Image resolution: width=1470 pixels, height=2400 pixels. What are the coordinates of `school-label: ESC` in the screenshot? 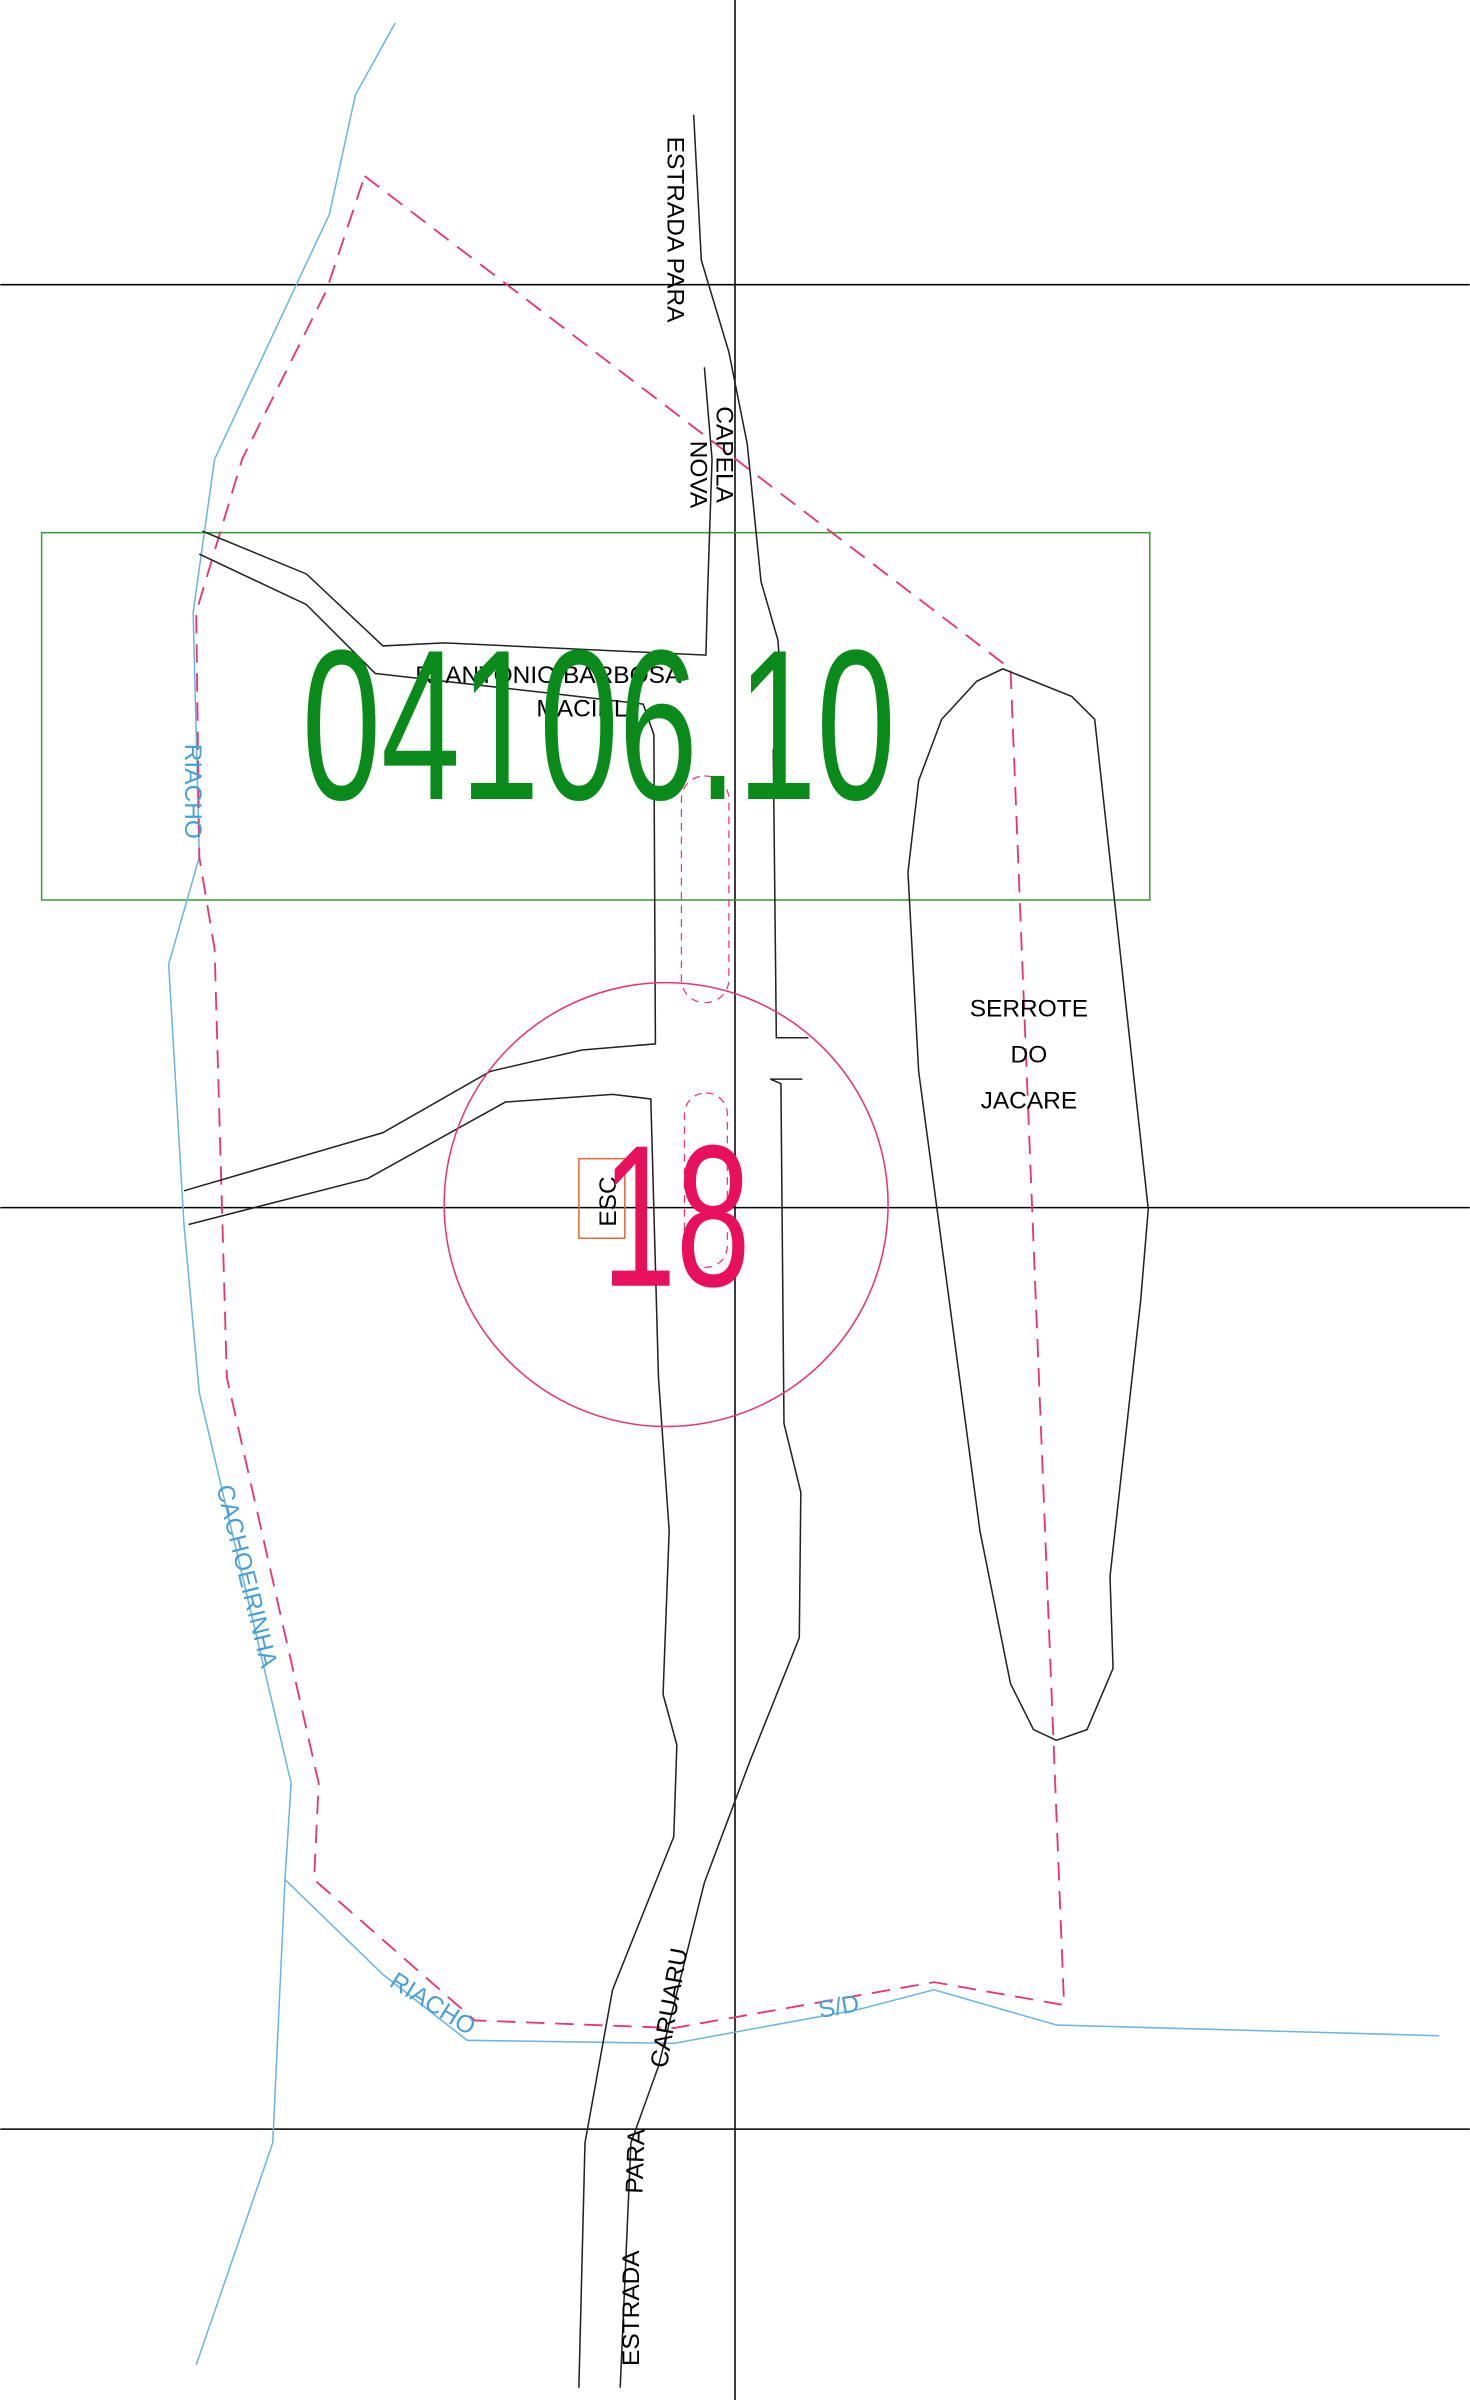 It's located at (608, 1201).